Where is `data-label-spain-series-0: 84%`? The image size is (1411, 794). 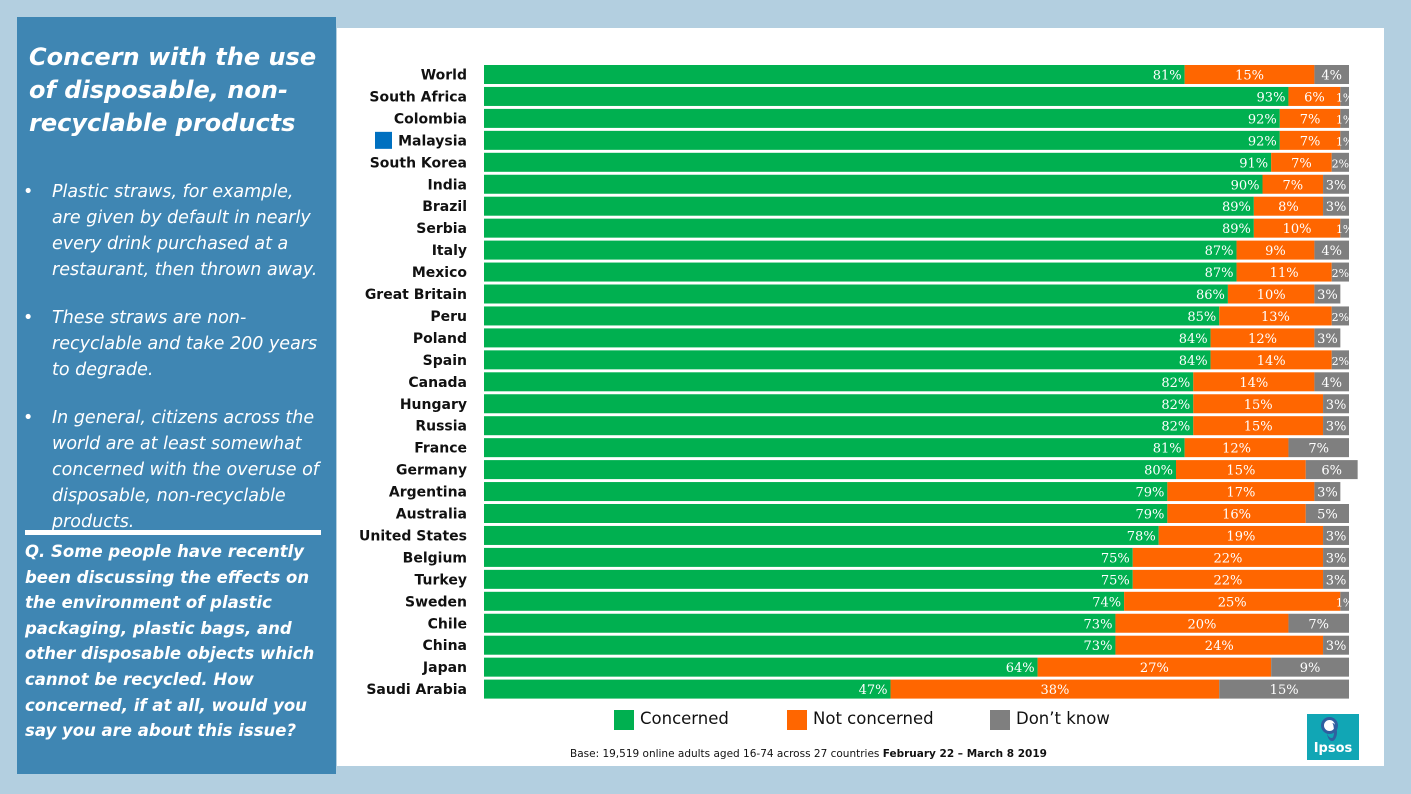
data-label-spain-series-0: 84% is located at coordinates (1193, 361).